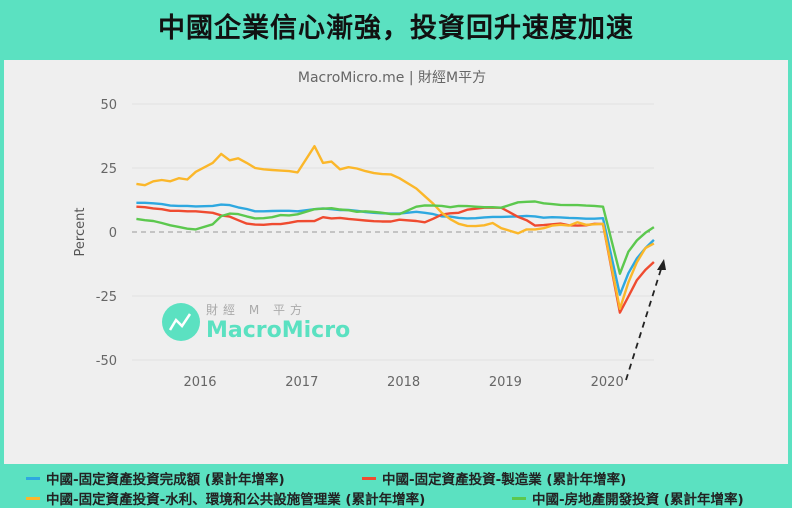 Image resolution: width=792 pixels, height=508 pixels. I want to click on legend-item: 中國-房地產開發投資 (累計年增率), so click(628, 498).